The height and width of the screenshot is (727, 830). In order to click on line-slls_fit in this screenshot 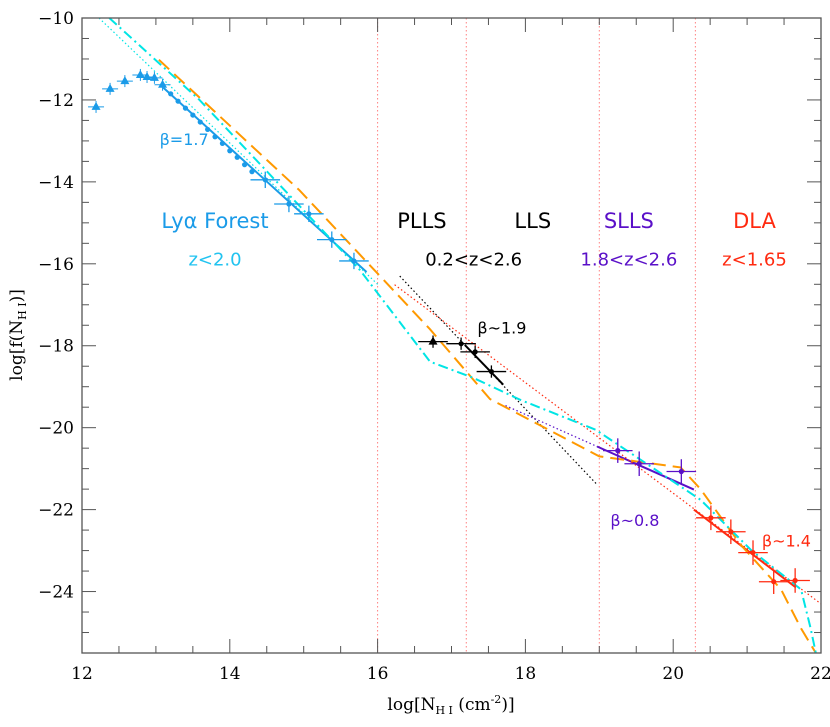, I will do `click(645, 468)`.